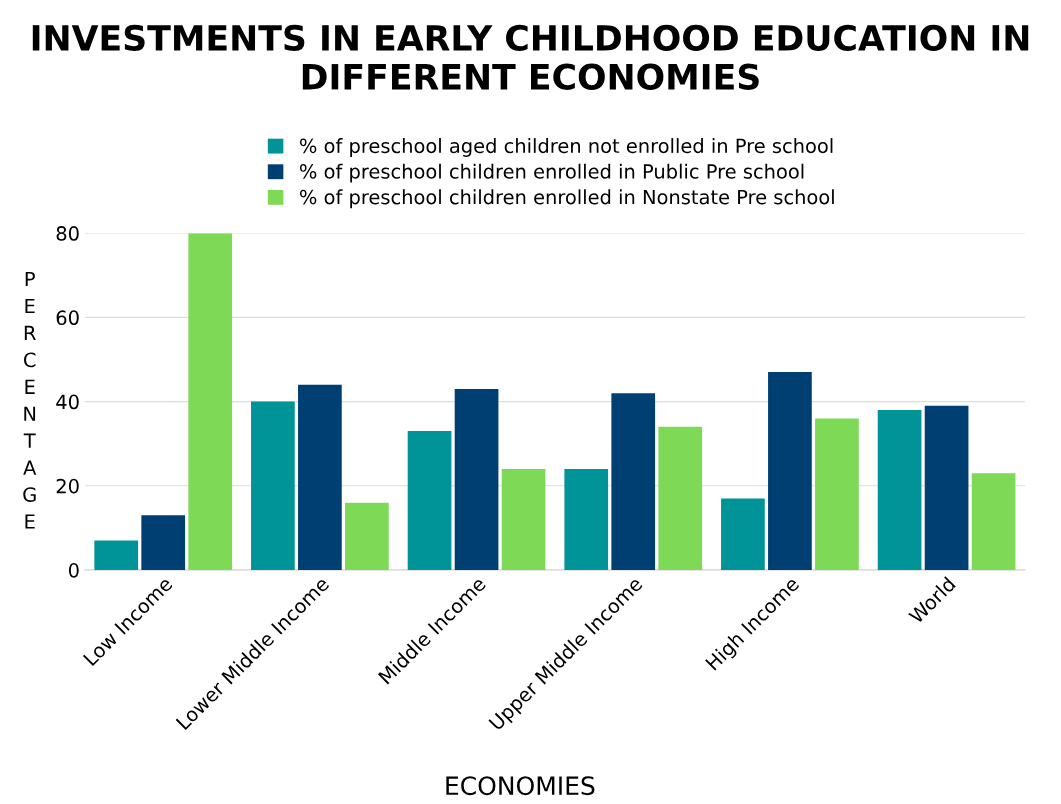  Describe the element at coordinates (530, 57) in the screenshot. I see `chart-title: INVESTMENTS IN EARLY CHILDHOOD EDUCATION IN DIFFERENT ECONOMIES` at that location.